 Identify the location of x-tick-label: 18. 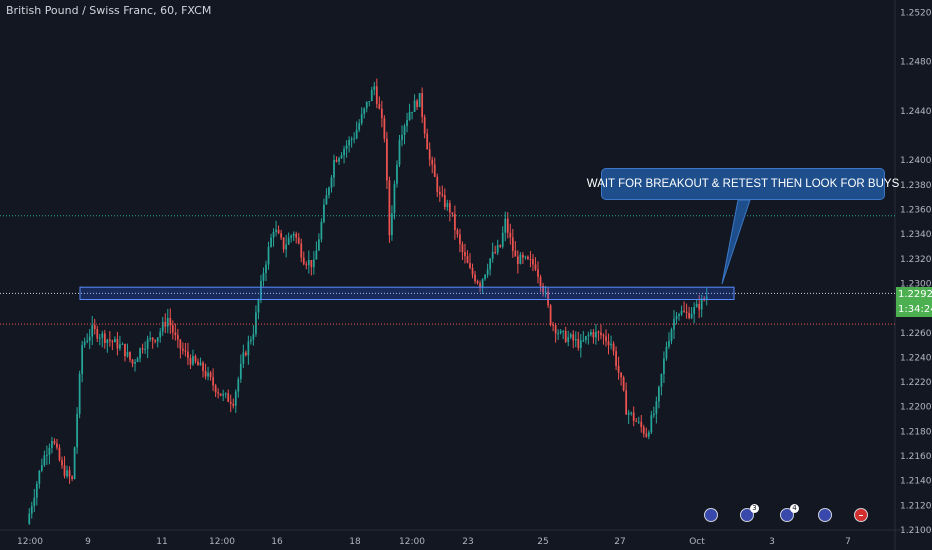
(355, 542).